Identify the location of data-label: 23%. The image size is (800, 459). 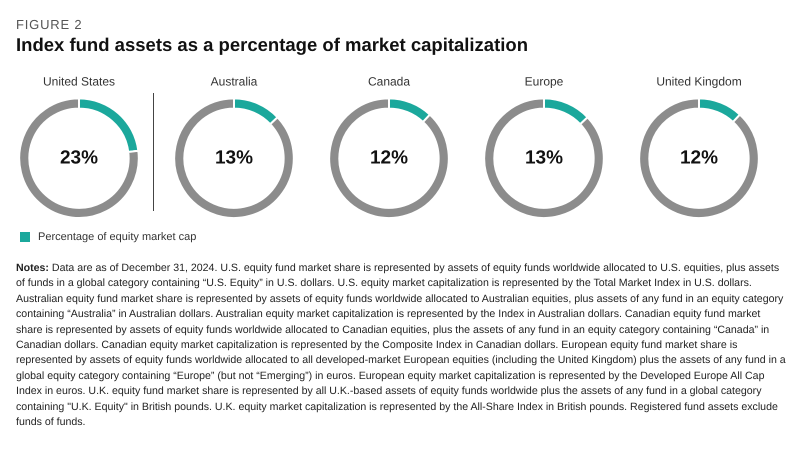
(78, 157).